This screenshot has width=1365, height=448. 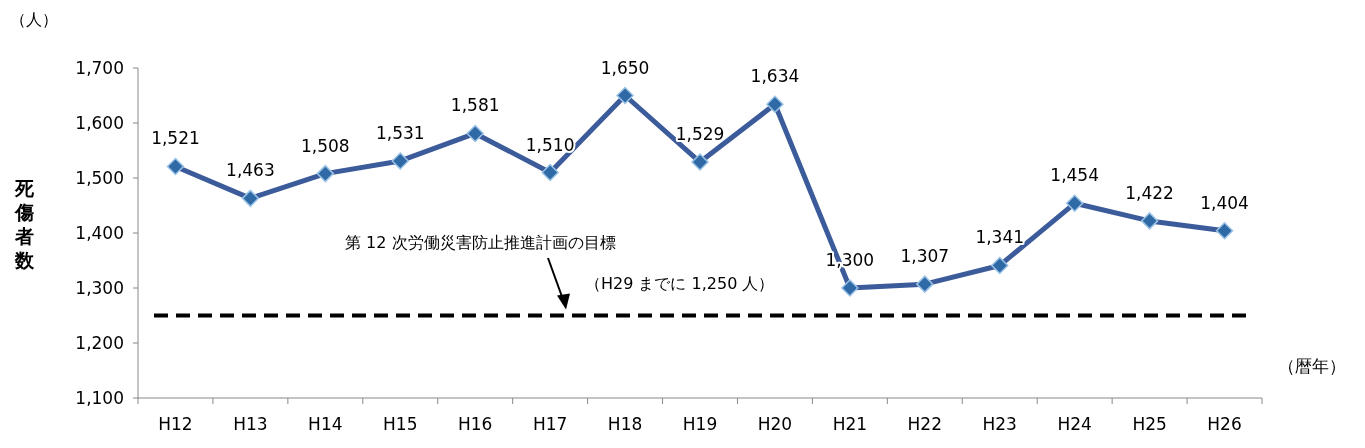 What do you see at coordinates (325, 424) in the screenshot?
I see `x-tick-label: H14` at bounding box center [325, 424].